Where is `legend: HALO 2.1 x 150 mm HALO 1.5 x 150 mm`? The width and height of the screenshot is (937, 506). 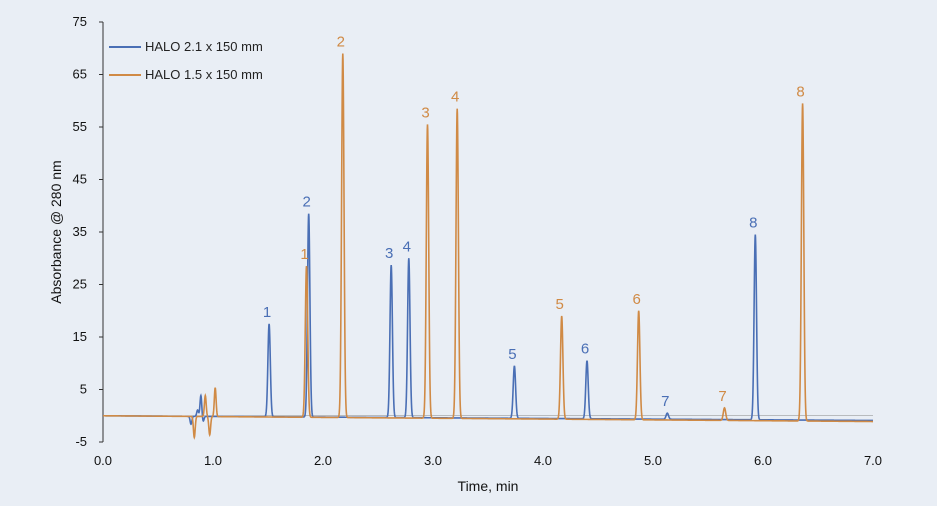 legend: HALO 2.1 x 150 mm HALO 1.5 x 150 mm is located at coordinates (186, 60).